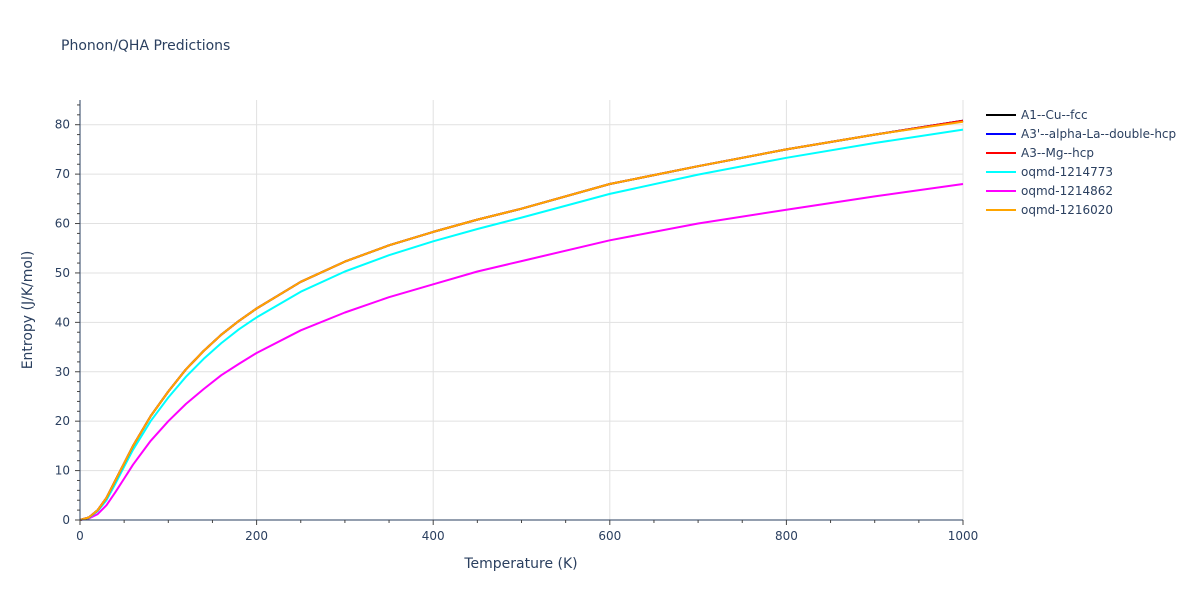  I want to click on y-tick-label: 10, so click(62, 471).